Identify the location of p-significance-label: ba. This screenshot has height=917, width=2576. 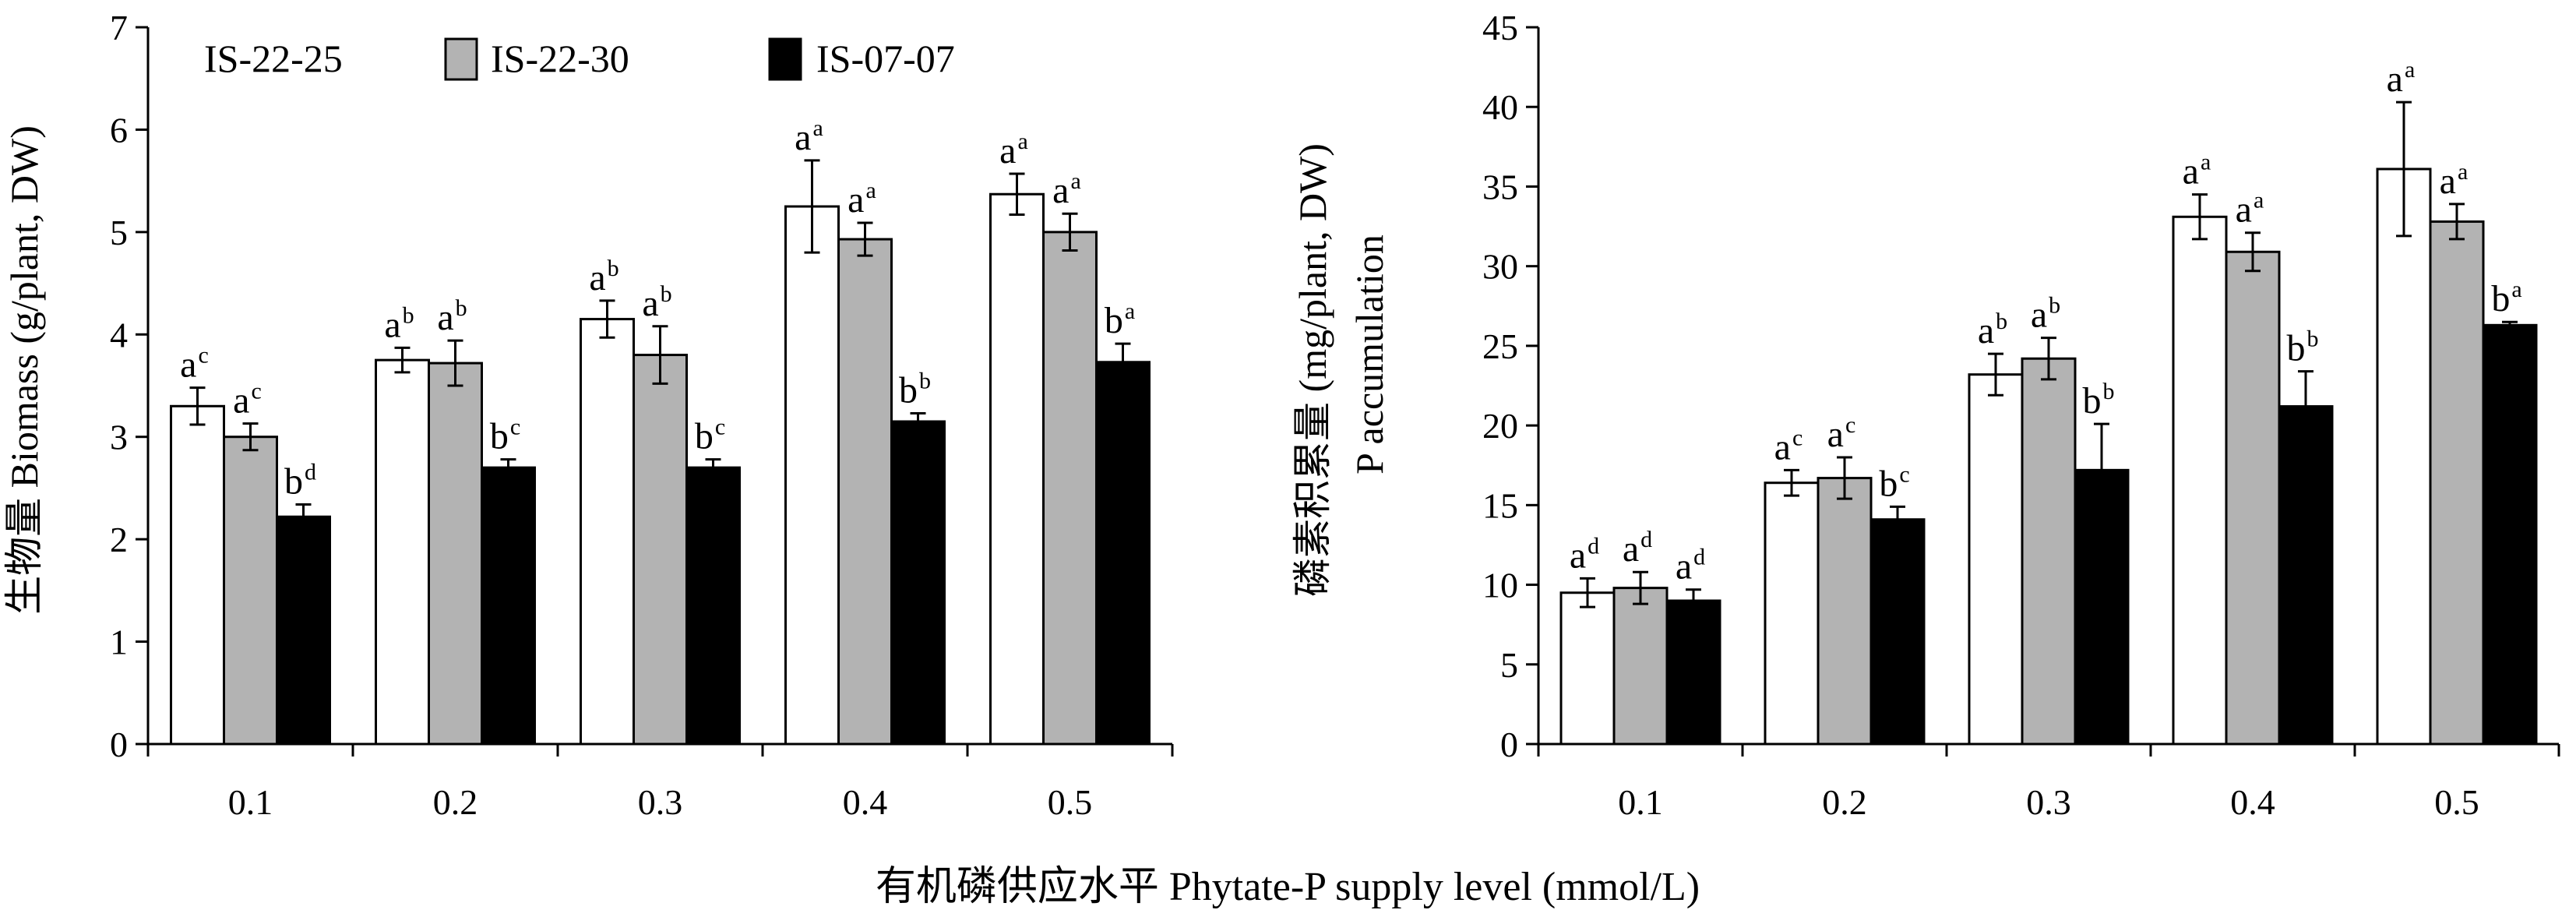
(2506, 298).